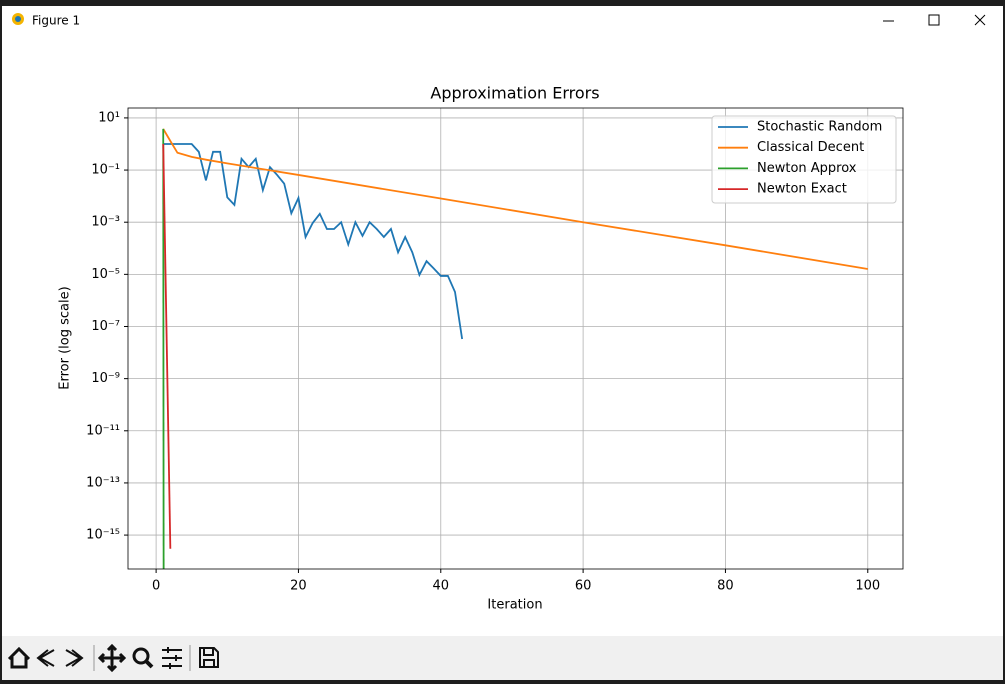 This screenshot has height=684, width=1005. I want to click on y-tick-label: 10⁻¹⁵, so click(103, 535).